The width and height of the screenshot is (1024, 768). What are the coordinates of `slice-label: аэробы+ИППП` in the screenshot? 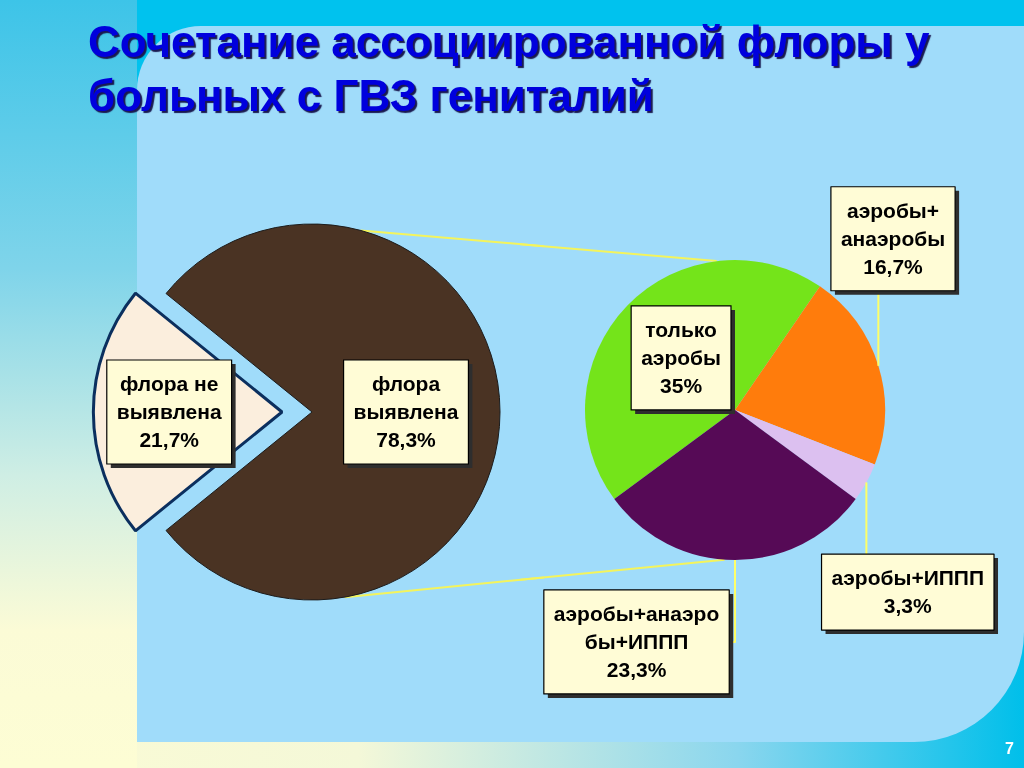 It's located at (908, 577).